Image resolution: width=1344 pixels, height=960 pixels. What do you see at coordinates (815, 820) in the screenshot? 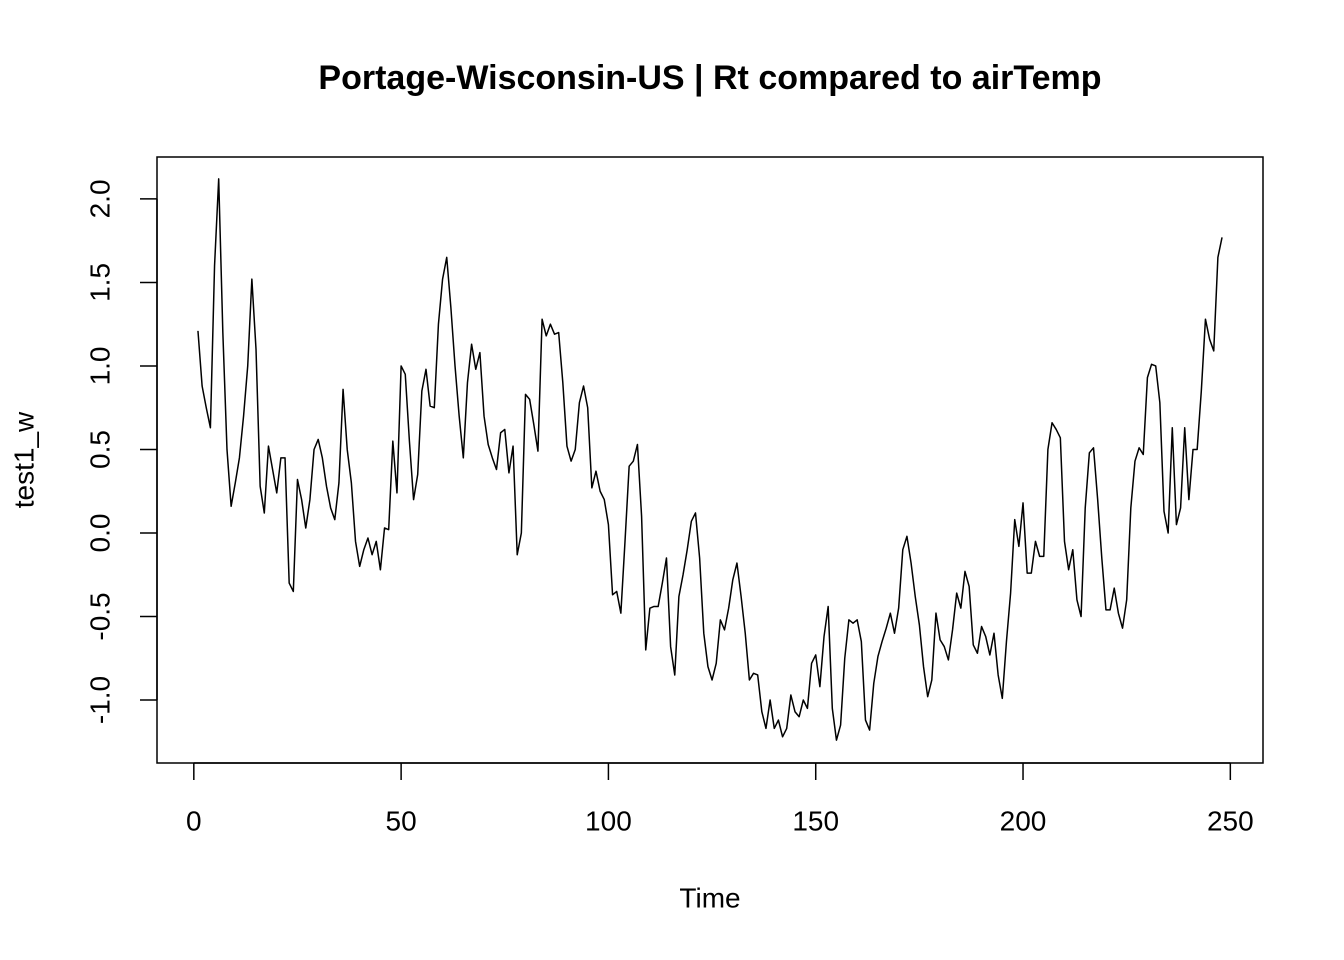
I see `x-tick-label: 150` at bounding box center [815, 820].